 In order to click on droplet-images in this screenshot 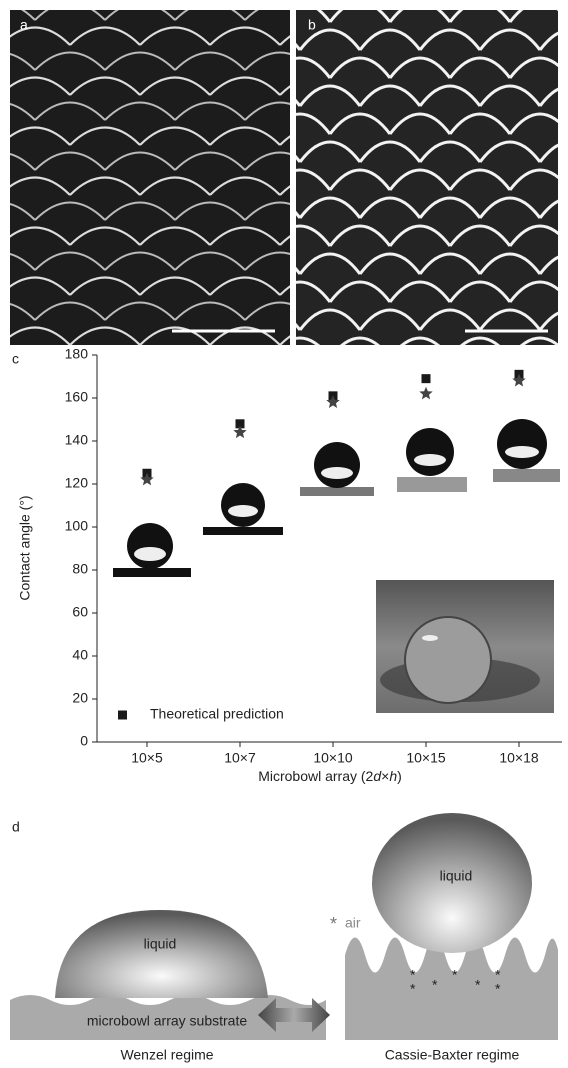, I will do `click(336, 498)`.